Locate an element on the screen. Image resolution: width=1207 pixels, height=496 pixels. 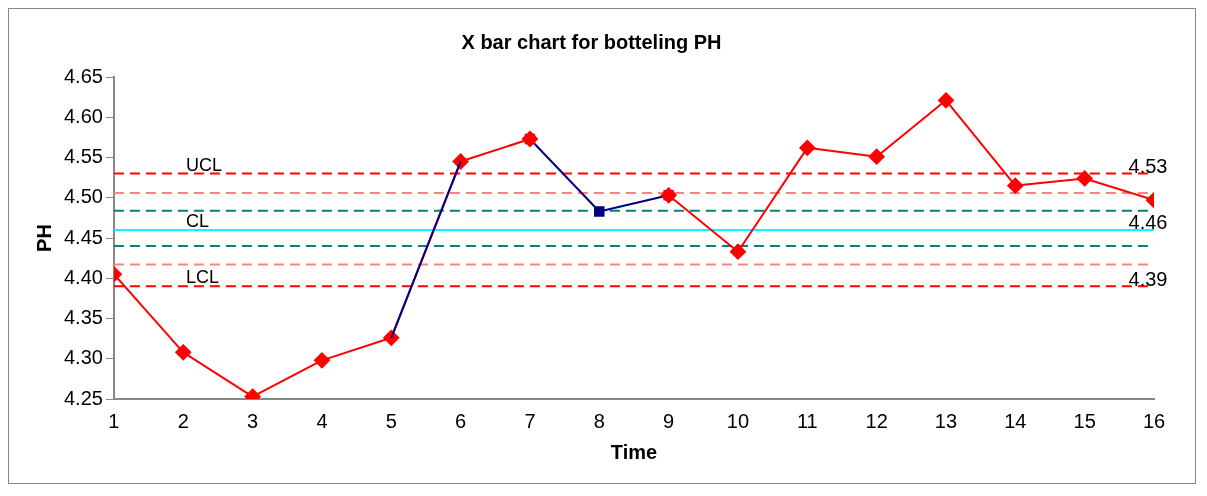
y-tick-label: 4.35 is located at coordinates (83, 317).